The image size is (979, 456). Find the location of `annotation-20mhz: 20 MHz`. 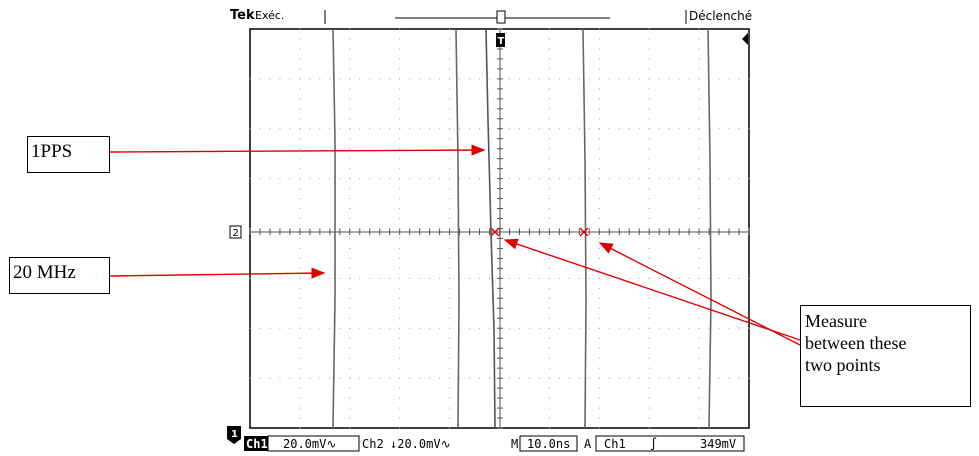

annotation-20mhz: 20 MHz is located at coordinates (59, 275).